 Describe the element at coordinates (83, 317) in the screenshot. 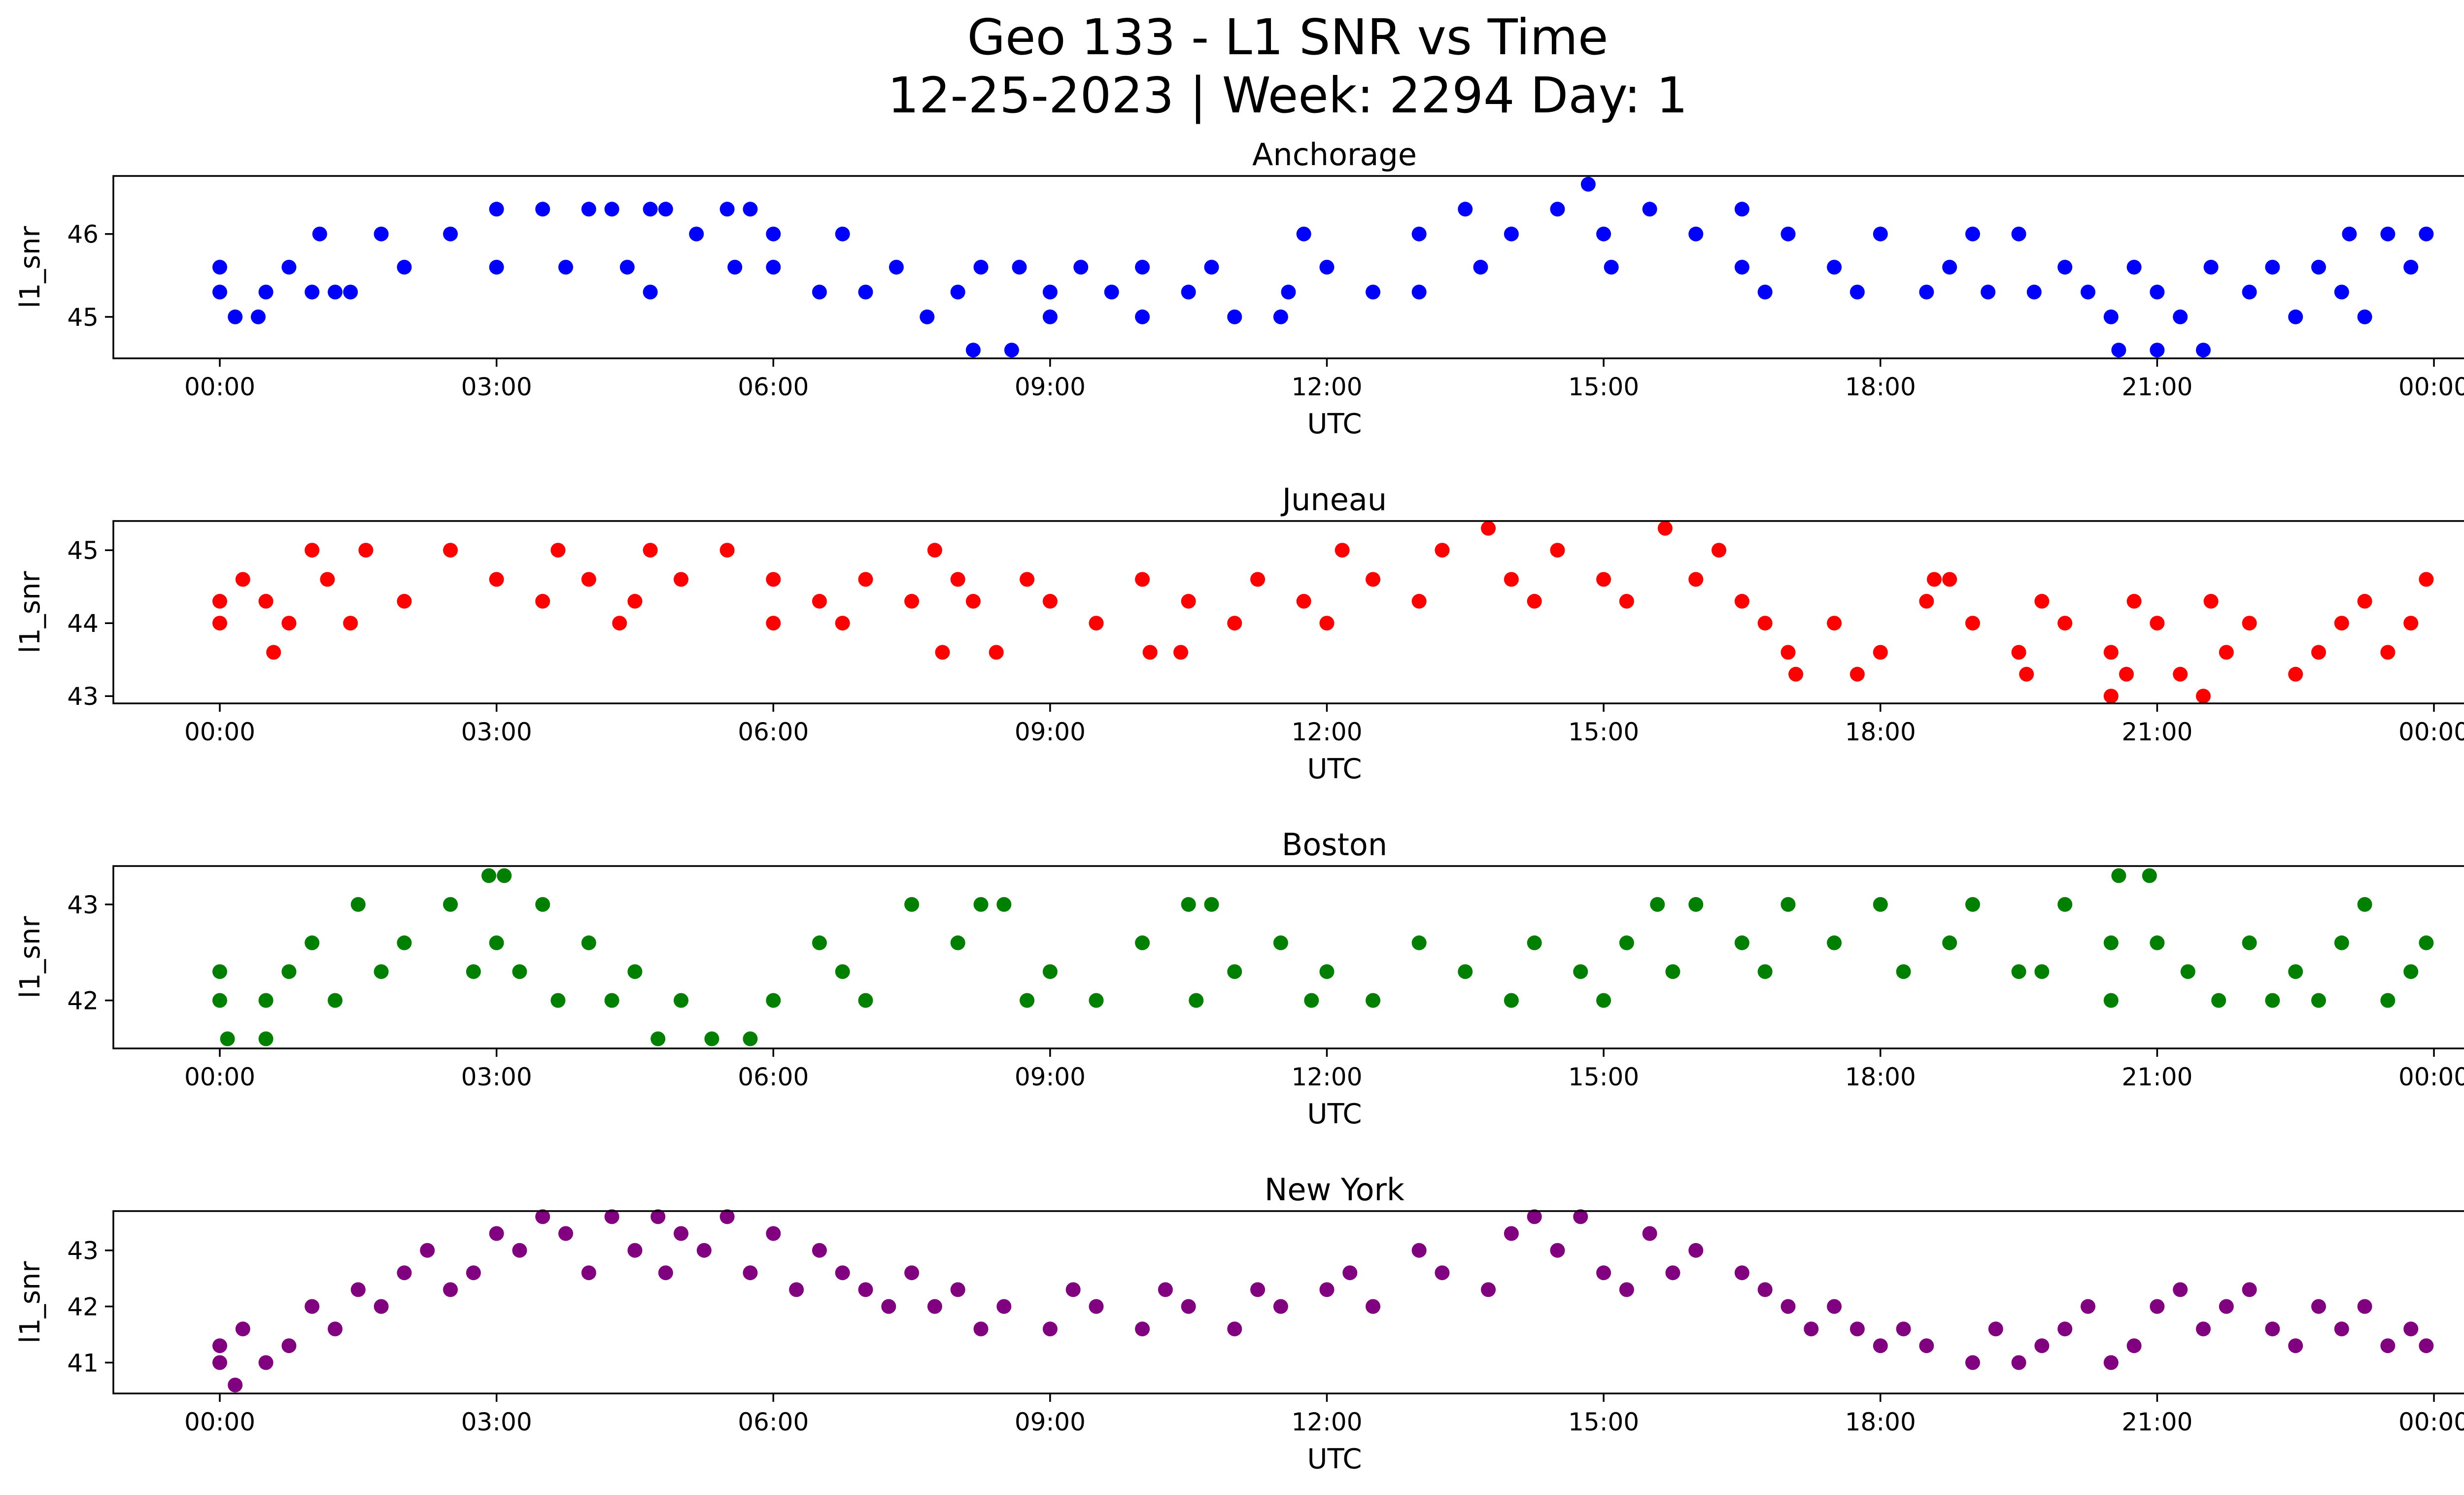

I see `y-tick-label: 45` at that location.